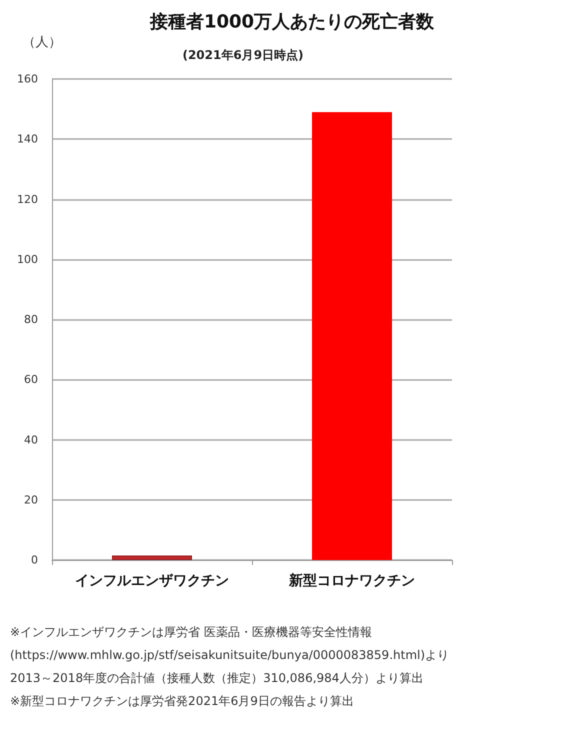 This screenshot has height=743, width=565. I want to click on y-tick-label: 60, so click(31, 379).